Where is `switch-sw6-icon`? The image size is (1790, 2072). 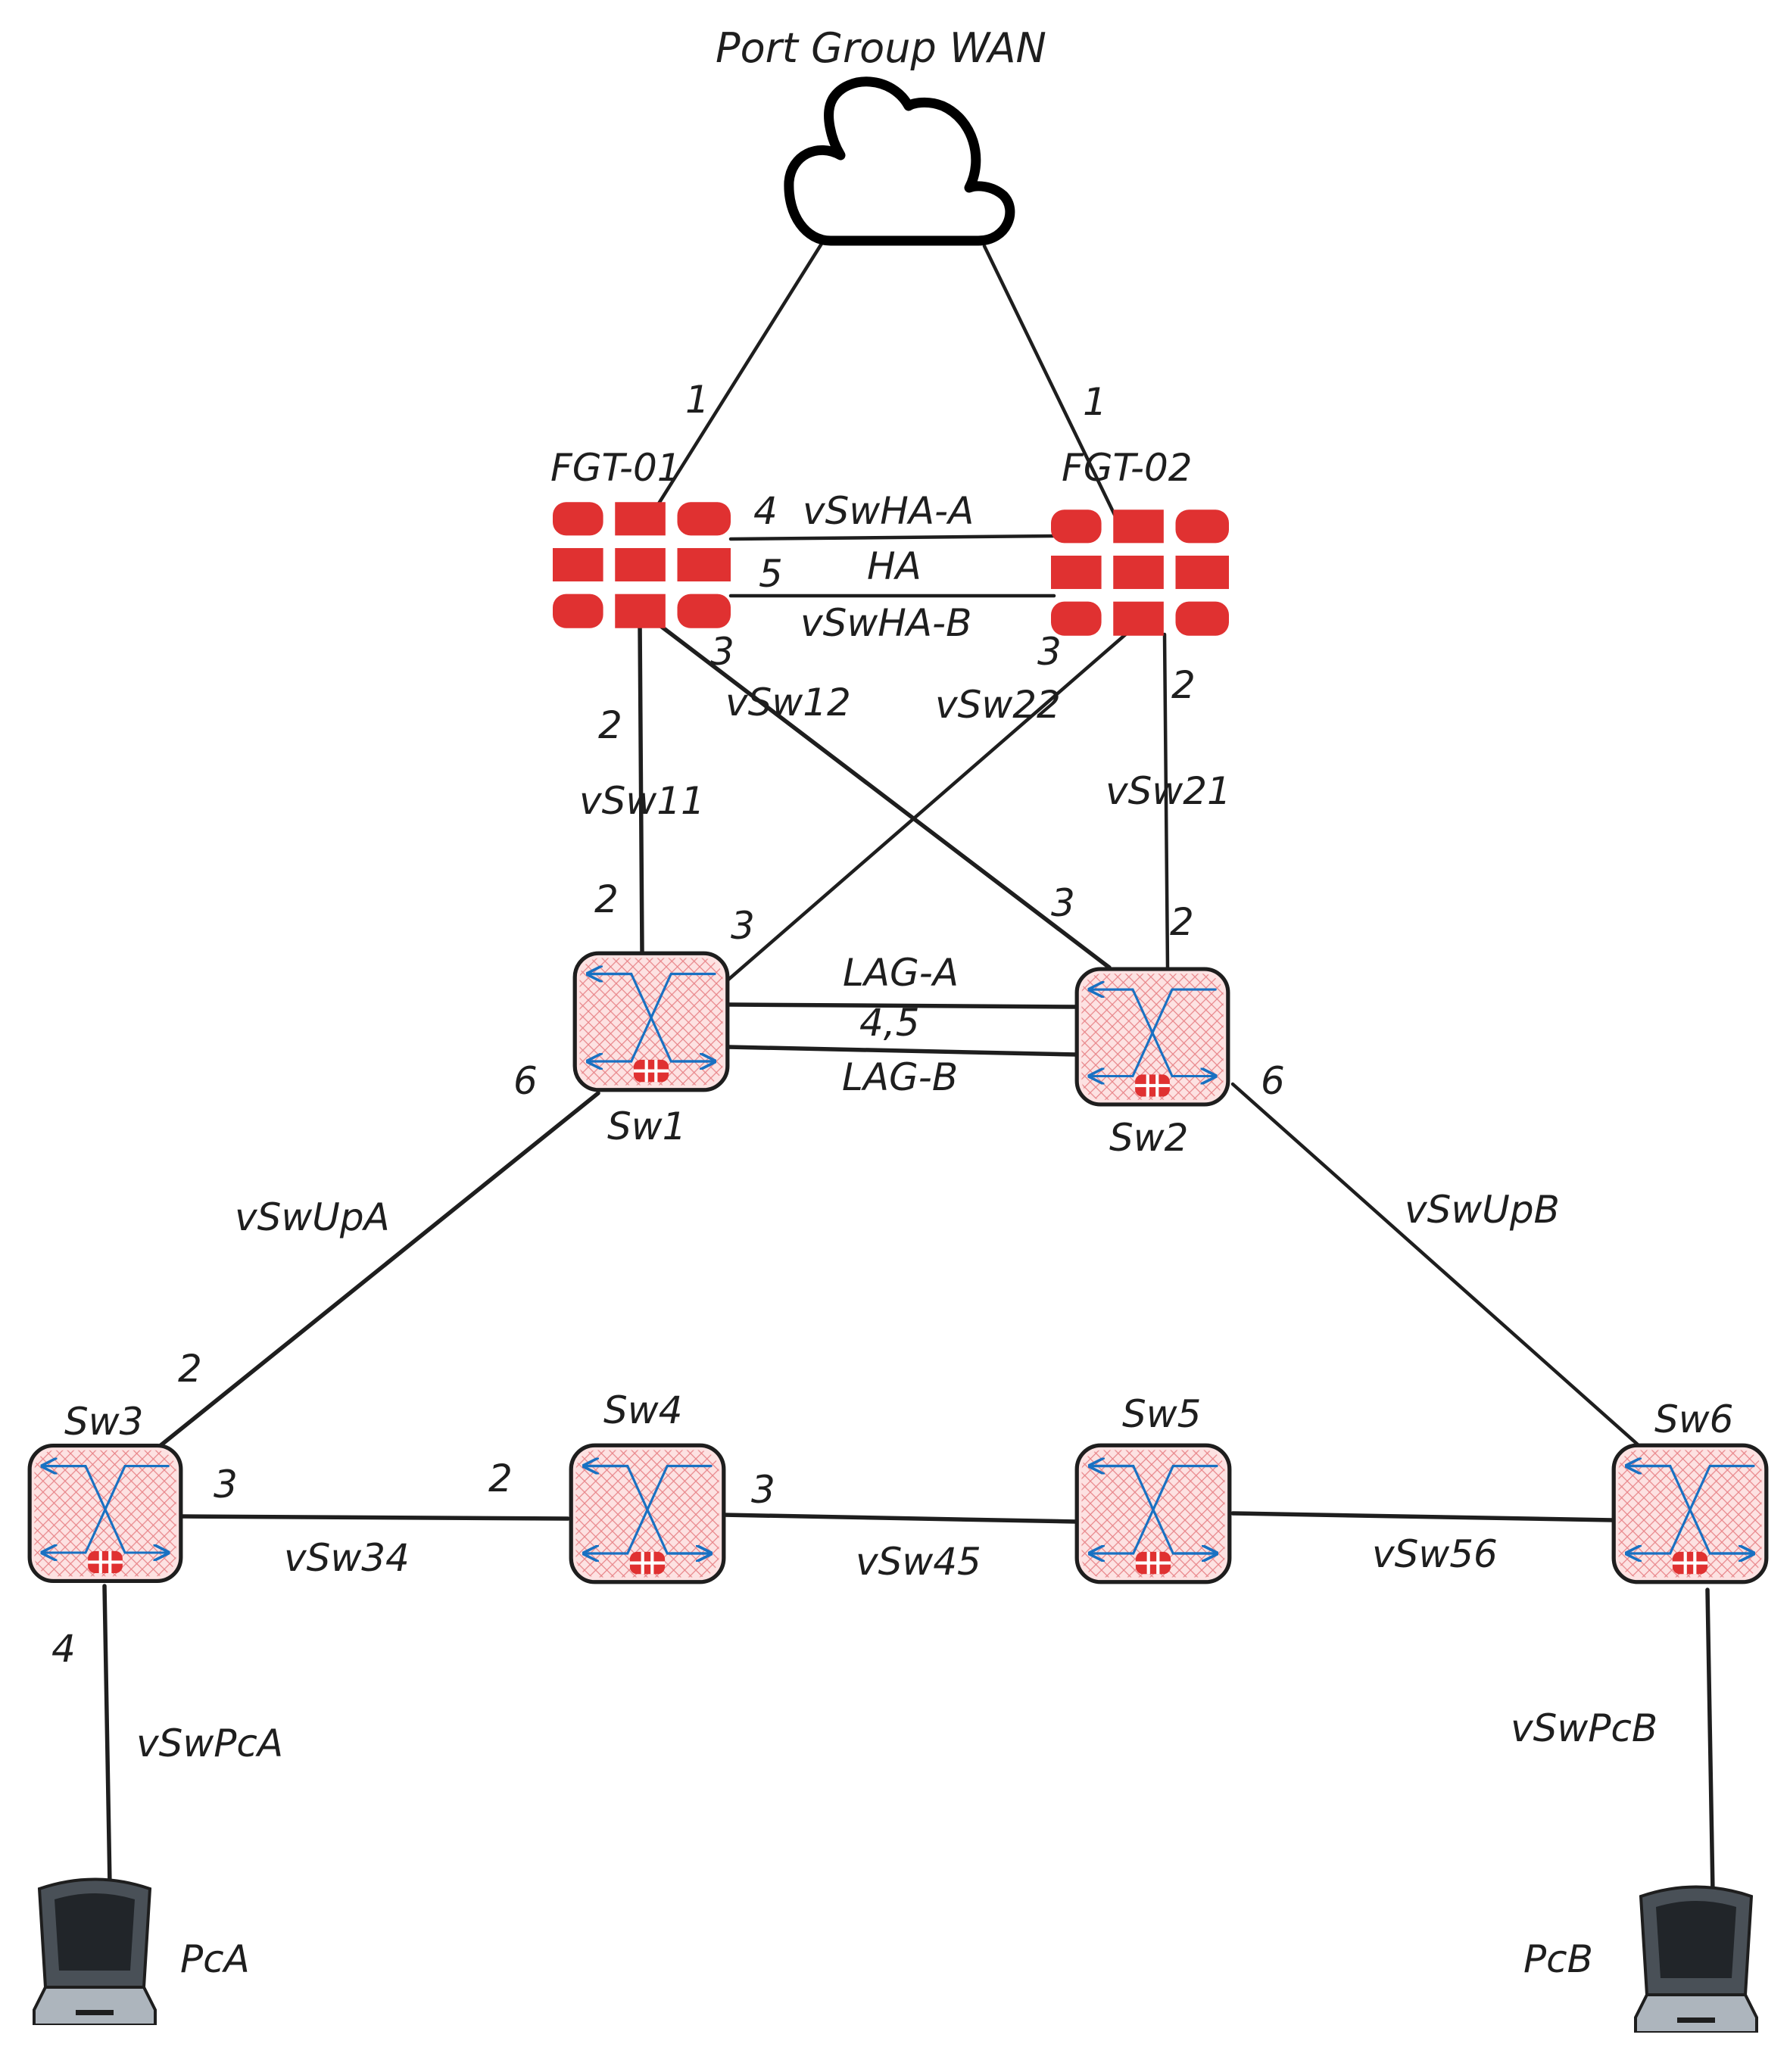 switch-sw6-icon is located at coordinates (1691, 1514).